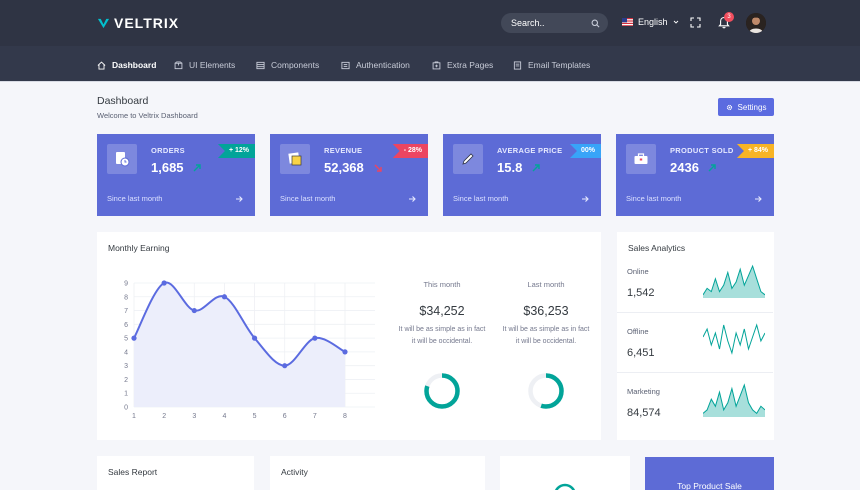 This screenshot has width=860, height=490. What do you see at coordinates (123, 101) in the screenshot?
I see `page-title: Dashboard` at bounding box center [123, 101].